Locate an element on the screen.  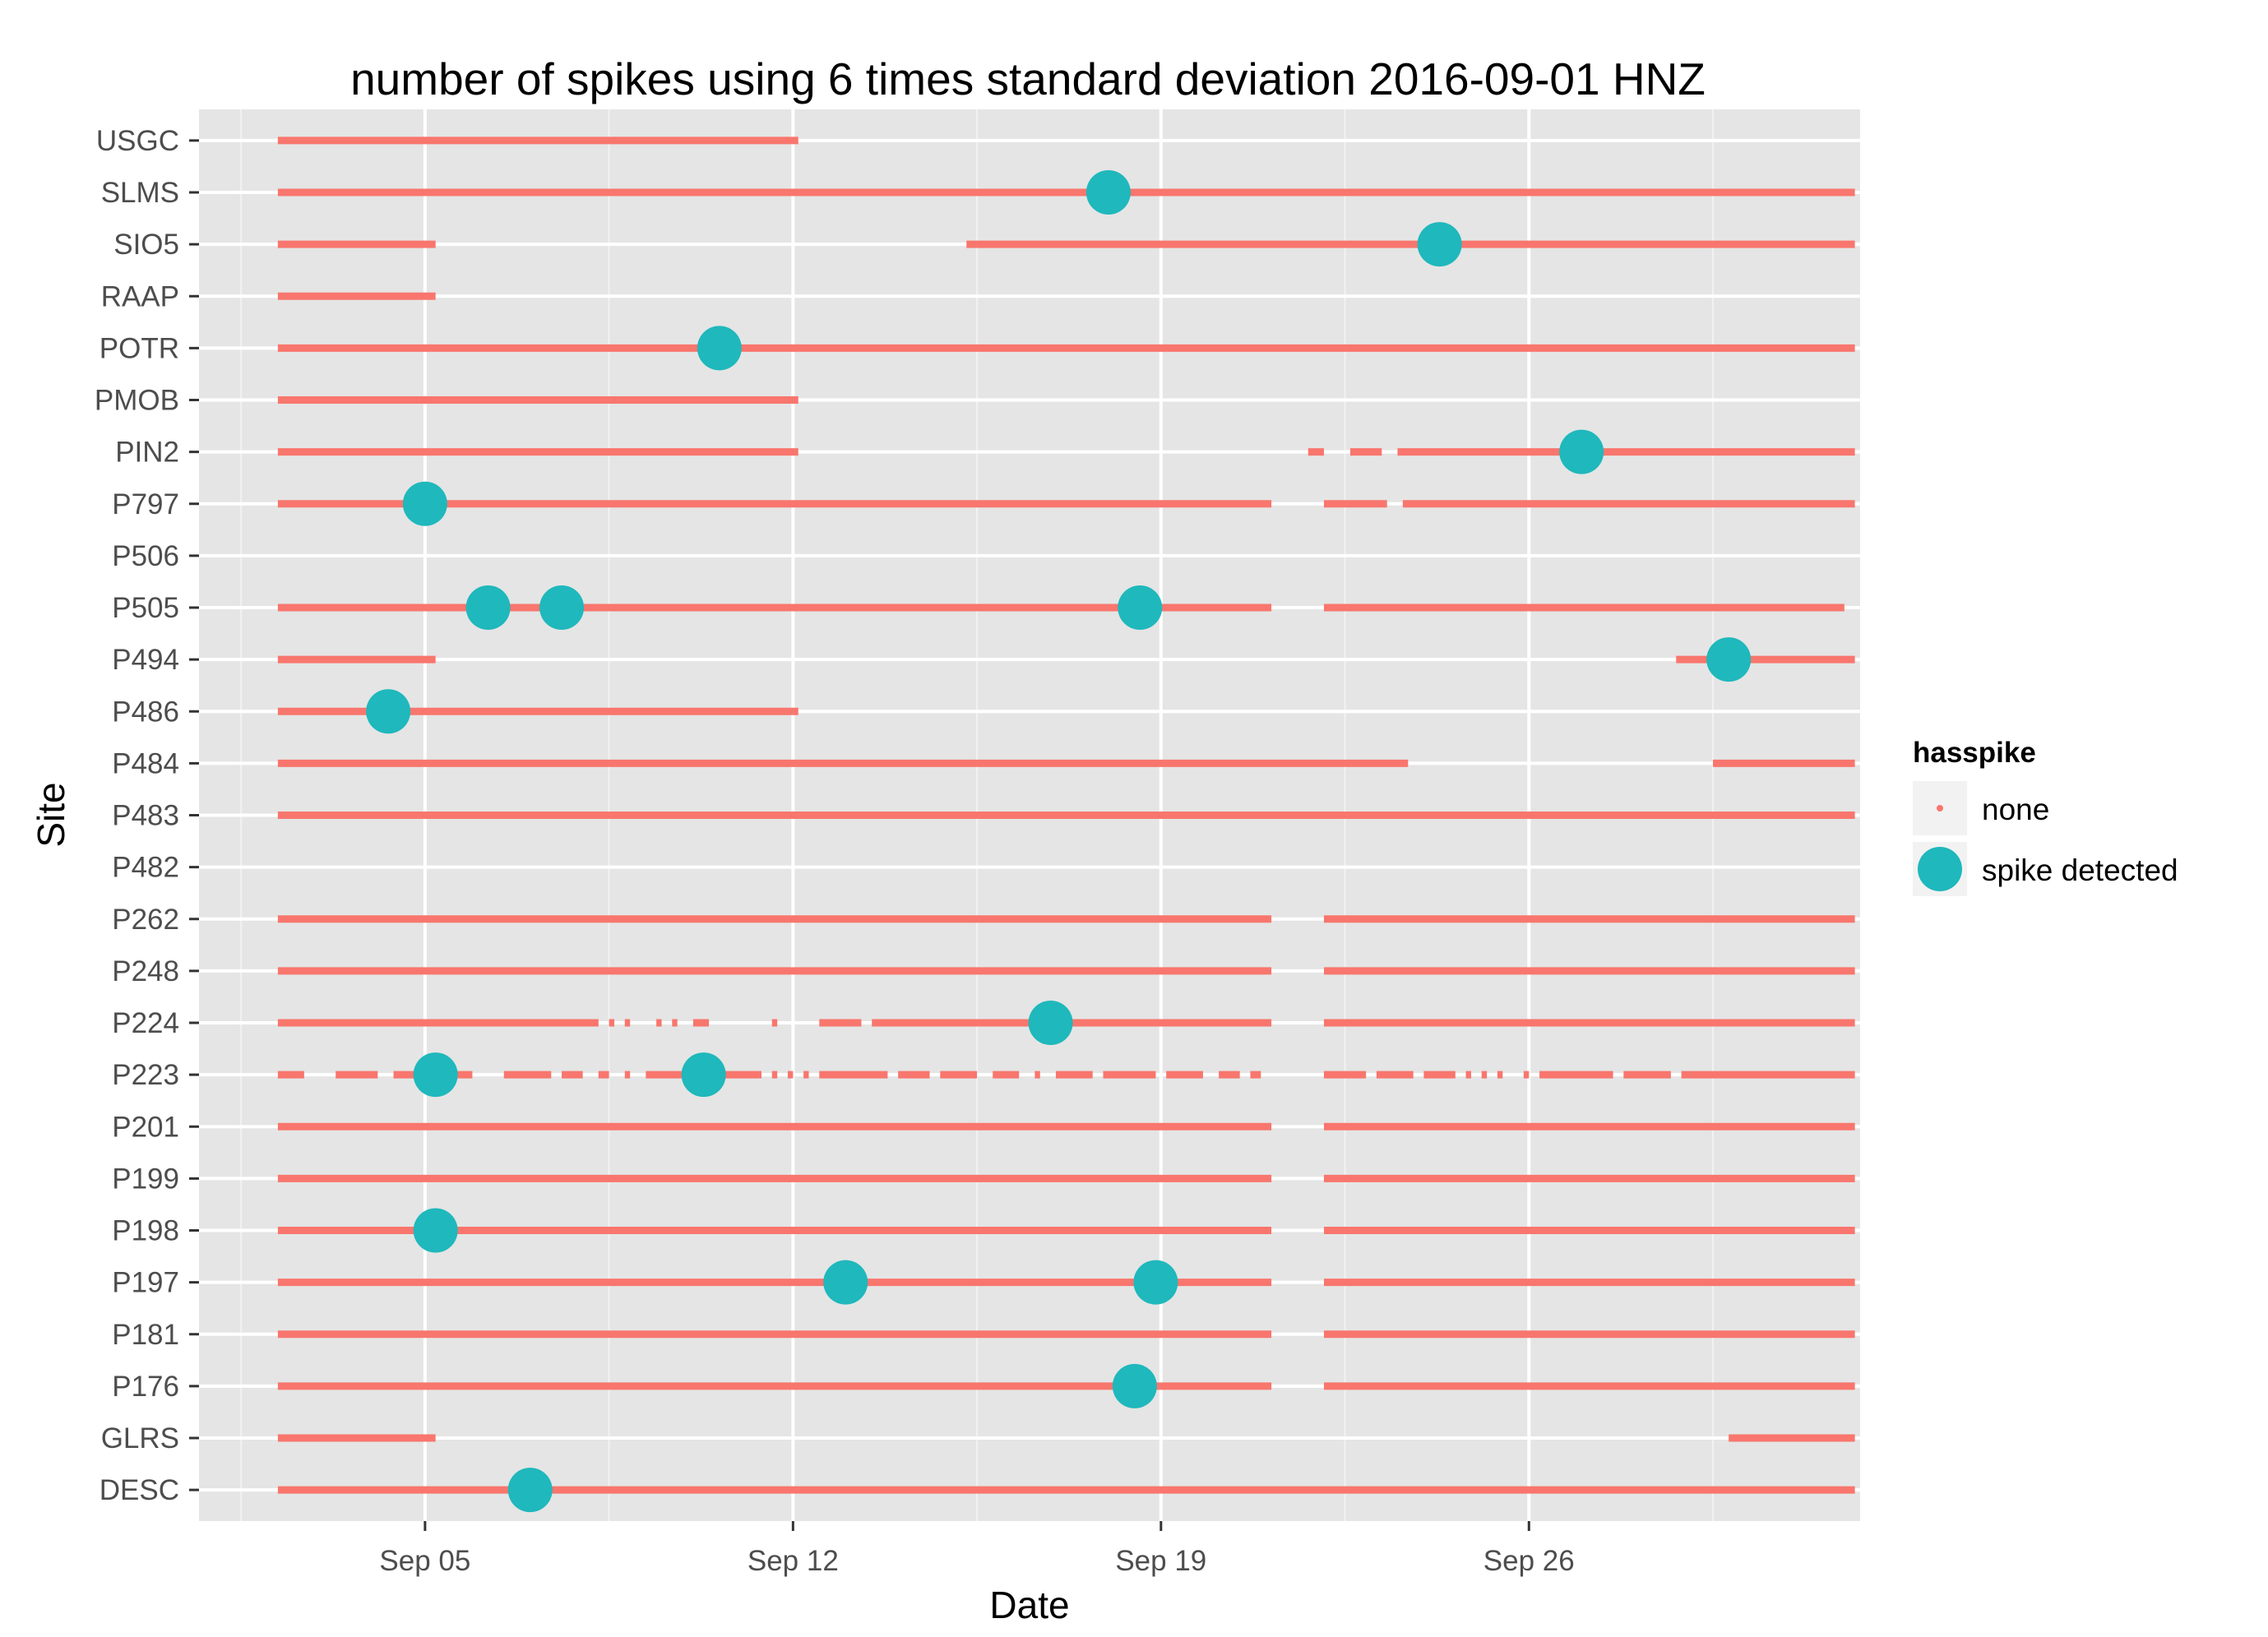
legend-title: hasspike is located at coordinates (1975, 753).